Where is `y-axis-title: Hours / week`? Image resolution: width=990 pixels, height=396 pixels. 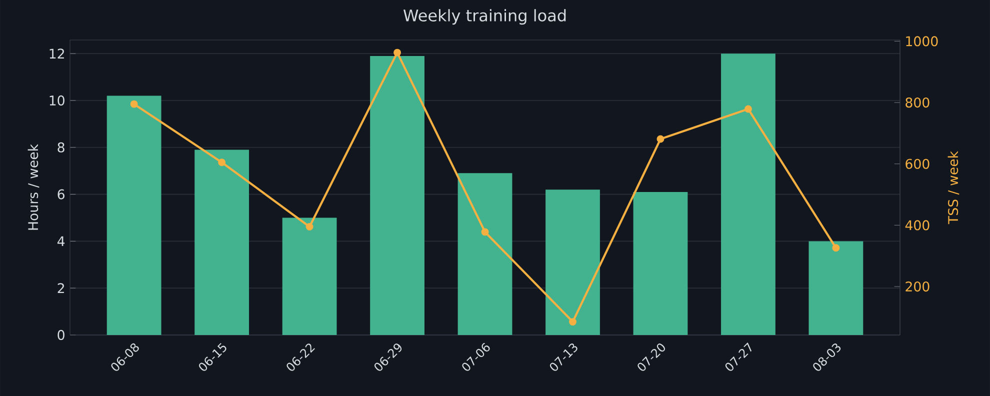 y-axis-title: Hours / week is located at coordinates (34, 187).